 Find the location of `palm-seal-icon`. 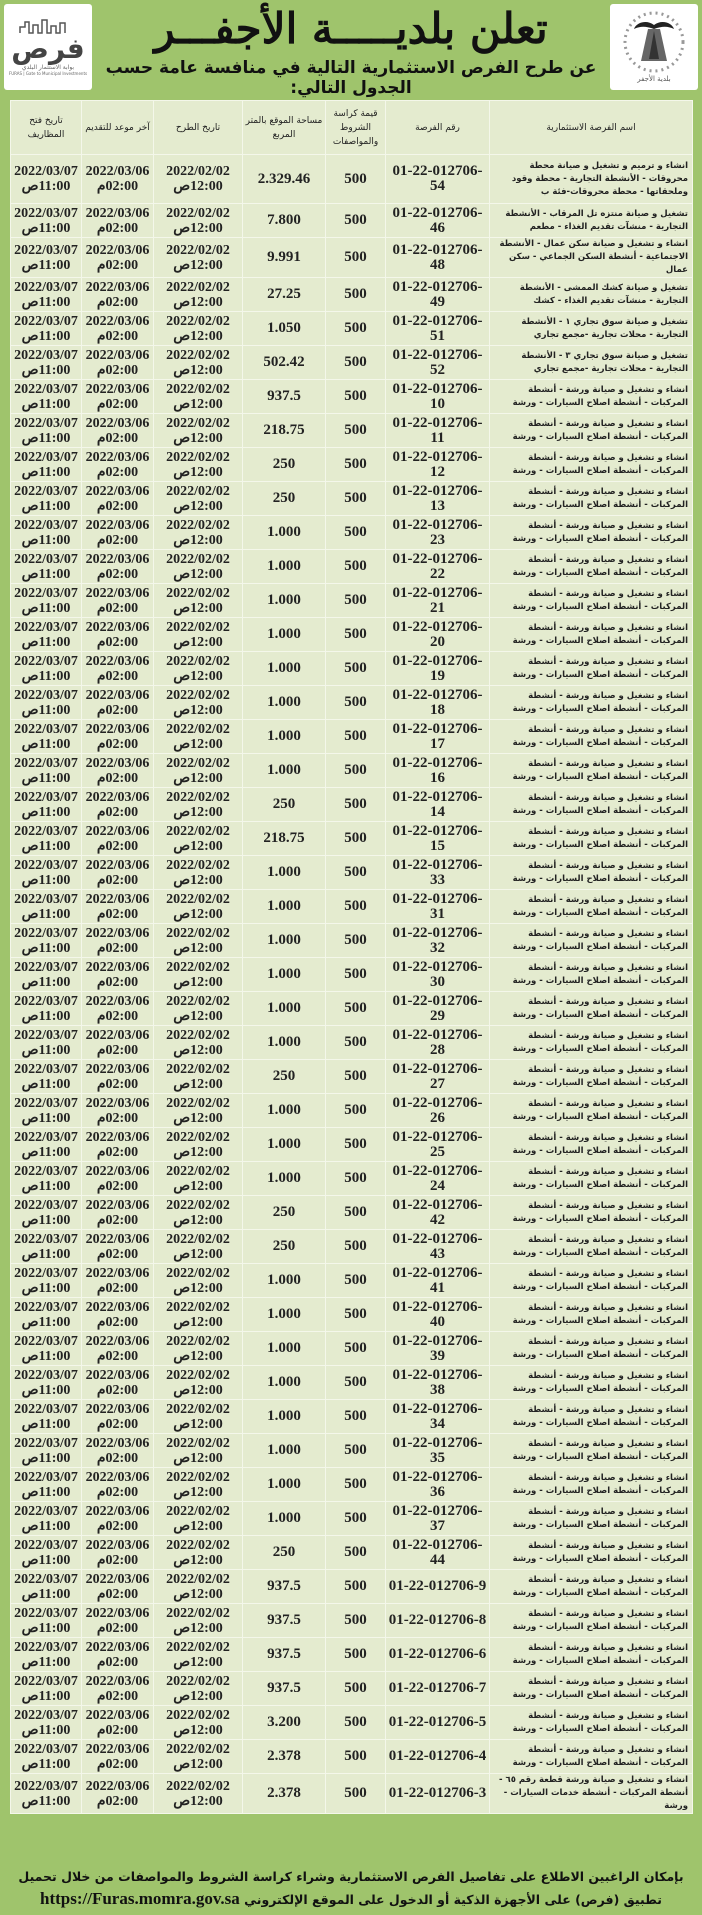

palm-seal-icon is located at coordinates (654, 42).